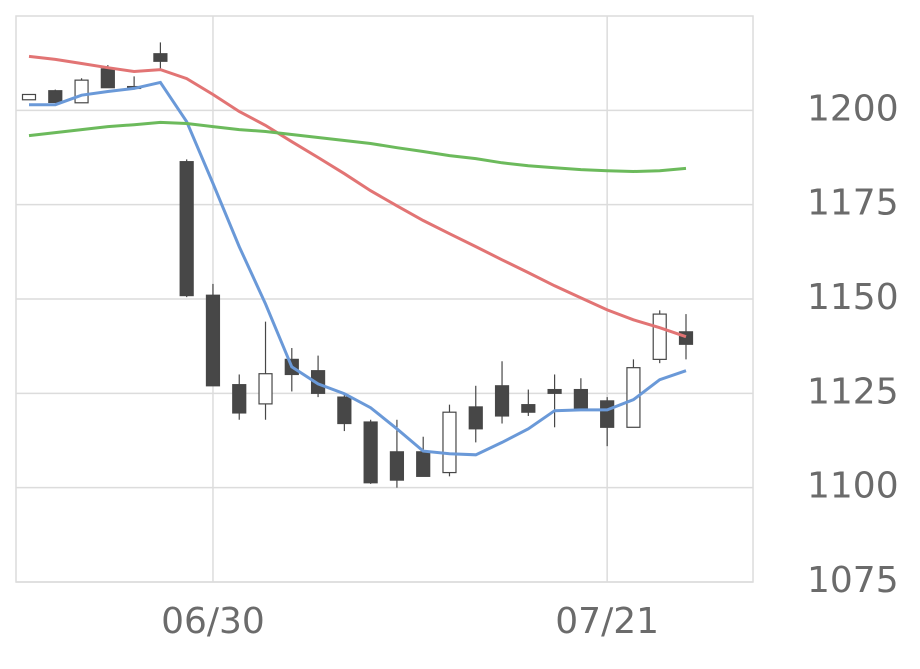 The width and height of the screenshot is (920, 669). What do you see at coordinates (213, 621) in the screenshot?
I see `x-tick-label: 06/30` at bounding box center [213, 621].